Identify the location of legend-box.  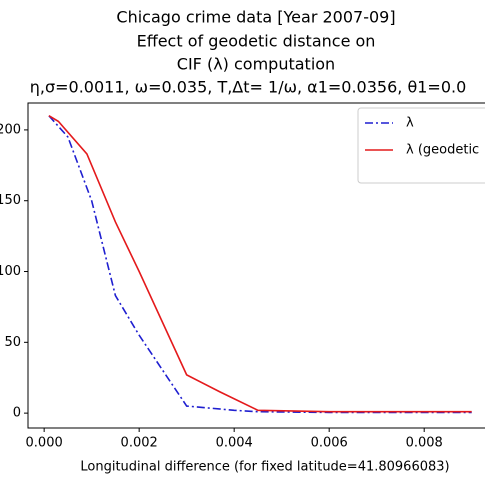
(421, 145).